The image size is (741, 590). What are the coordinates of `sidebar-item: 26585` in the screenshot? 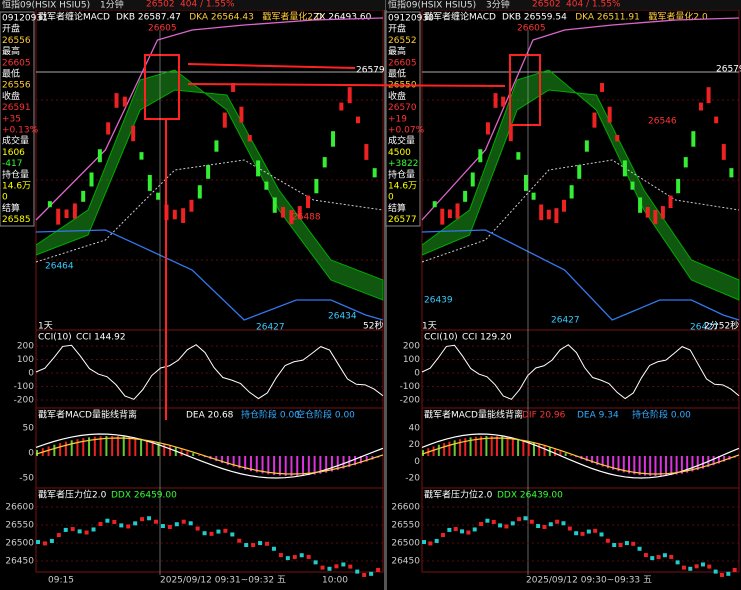 It's located at (16, 220).